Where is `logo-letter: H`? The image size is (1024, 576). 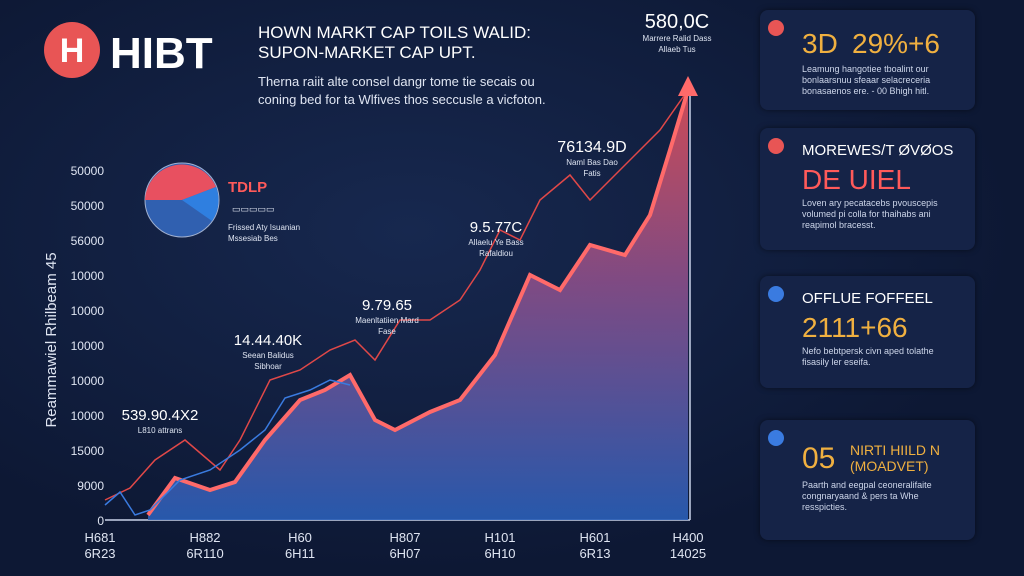
logo-letter: H is located at coordinates (72, 51).